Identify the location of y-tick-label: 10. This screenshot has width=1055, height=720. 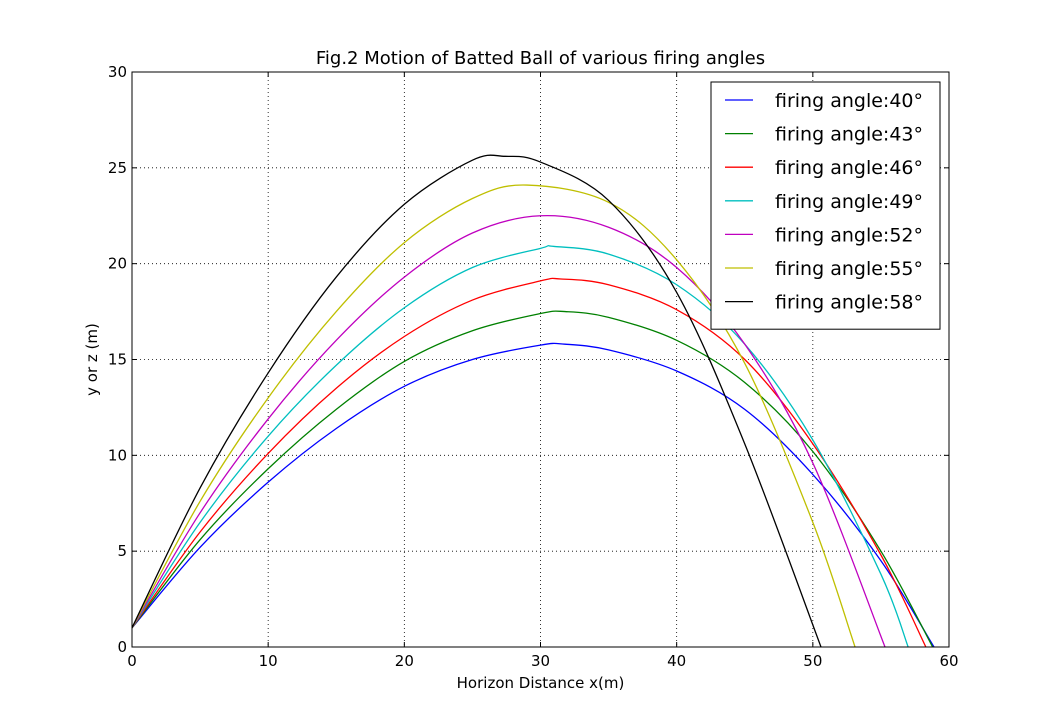
(117, 455).